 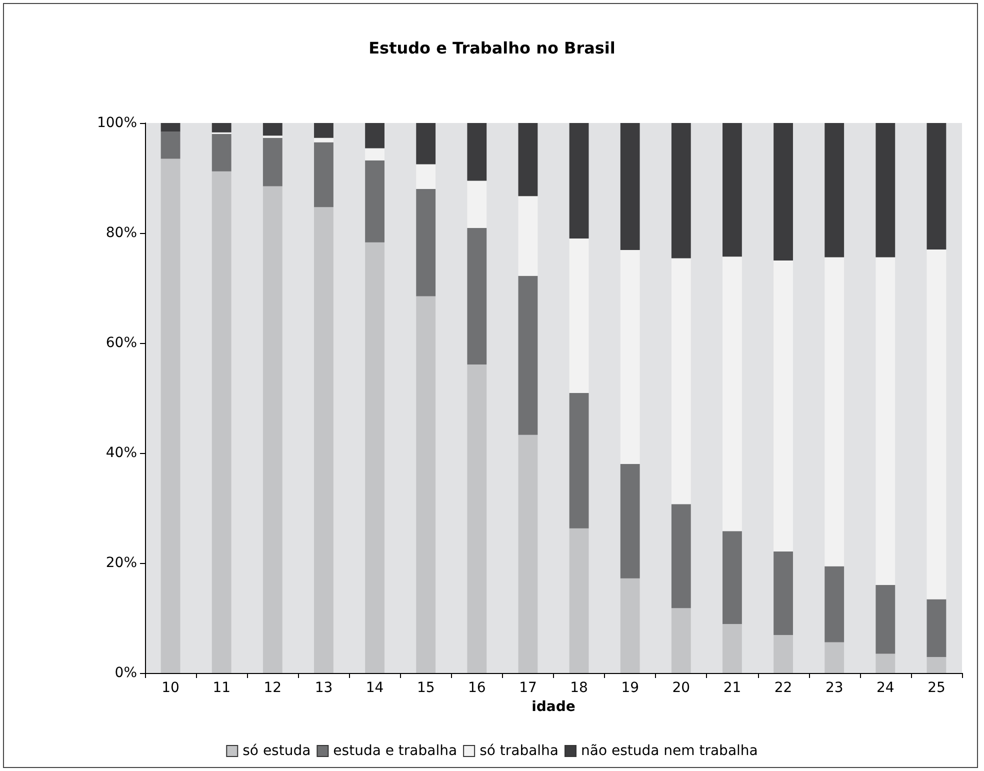 I want to click on x-tick-label: 15, so click(x=425, y=688).